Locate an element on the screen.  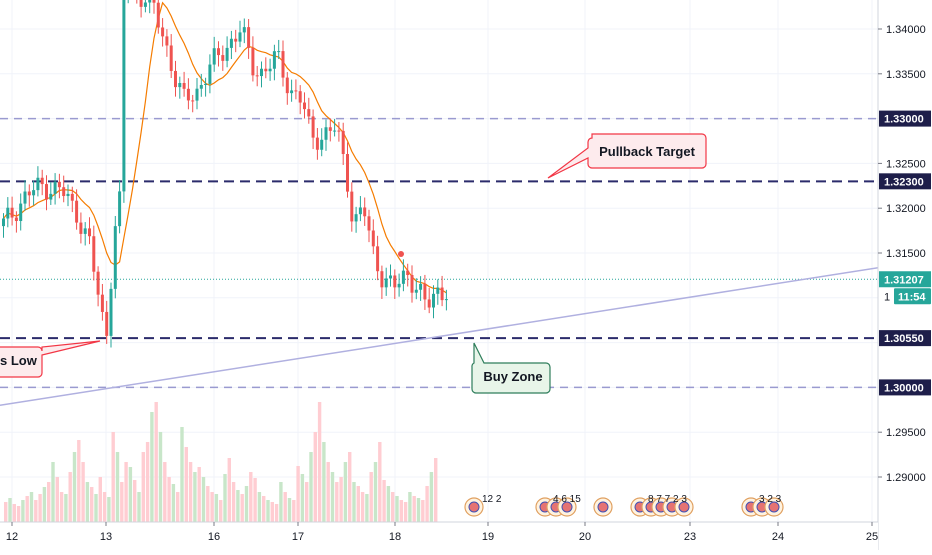
previous-low-callout: s Low is located at coordinates (50, 359).